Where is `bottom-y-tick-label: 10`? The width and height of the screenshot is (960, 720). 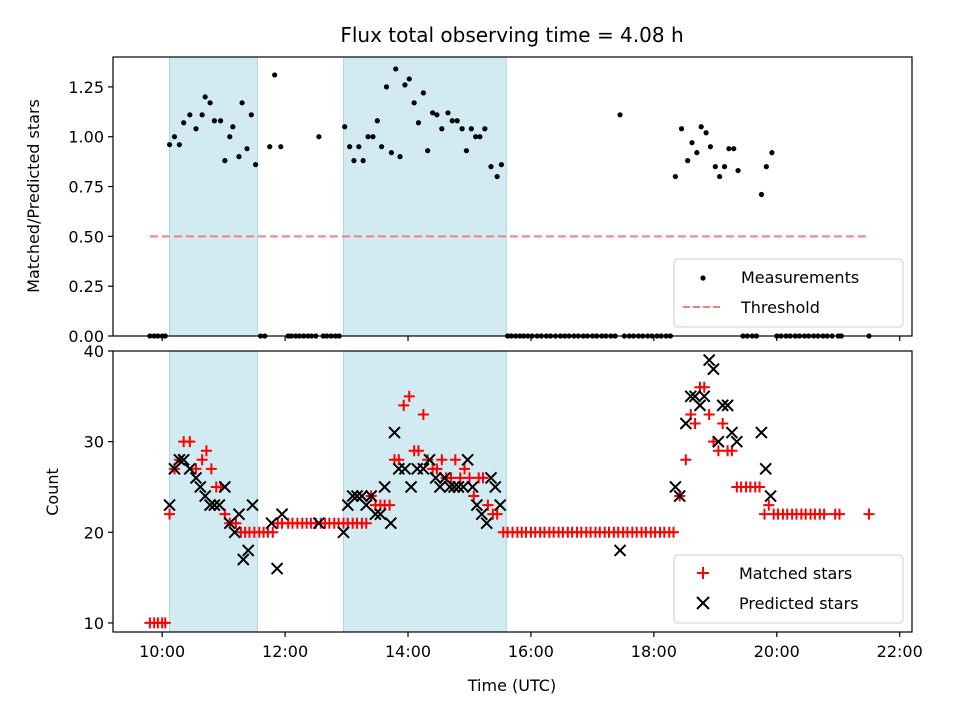 bottom-y-tick-label: 10 is located at coordinates (94, 623).